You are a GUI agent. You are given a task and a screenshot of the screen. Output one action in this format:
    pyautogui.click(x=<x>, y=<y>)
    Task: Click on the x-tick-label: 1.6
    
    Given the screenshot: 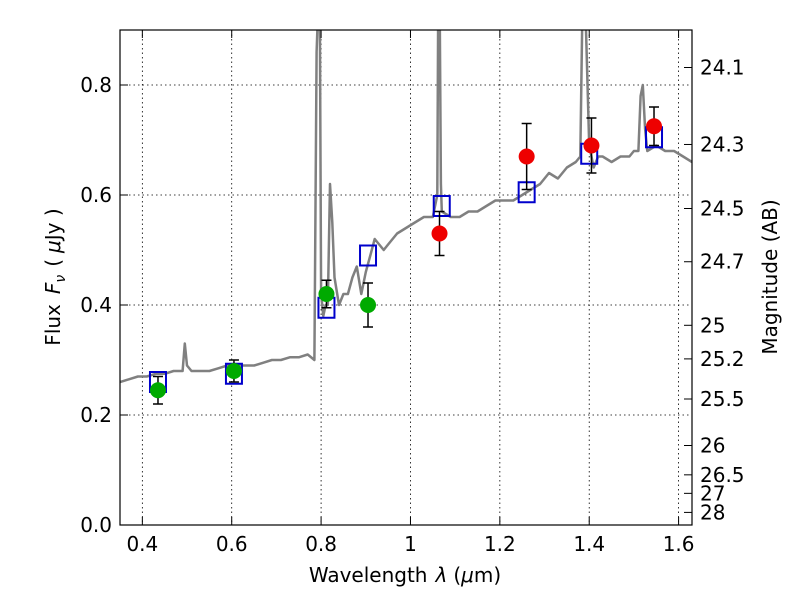 What is the action you would take?
    pyautogui.click(x=679, y=544)
    